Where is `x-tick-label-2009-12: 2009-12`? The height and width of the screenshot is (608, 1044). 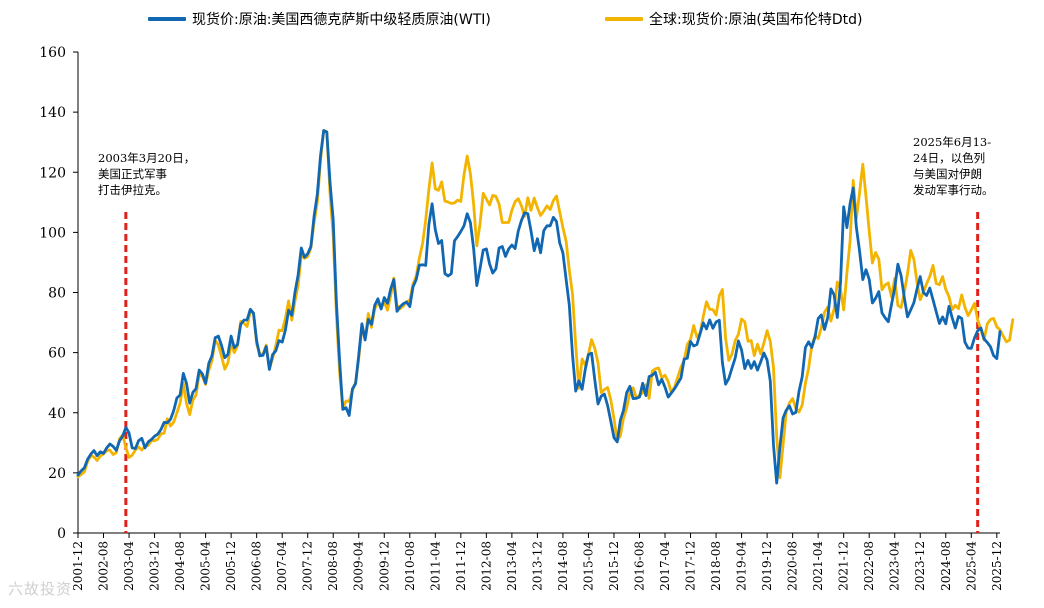 x-tick-label-2009-12: 2009-12 is located at coordinates (384, 566).